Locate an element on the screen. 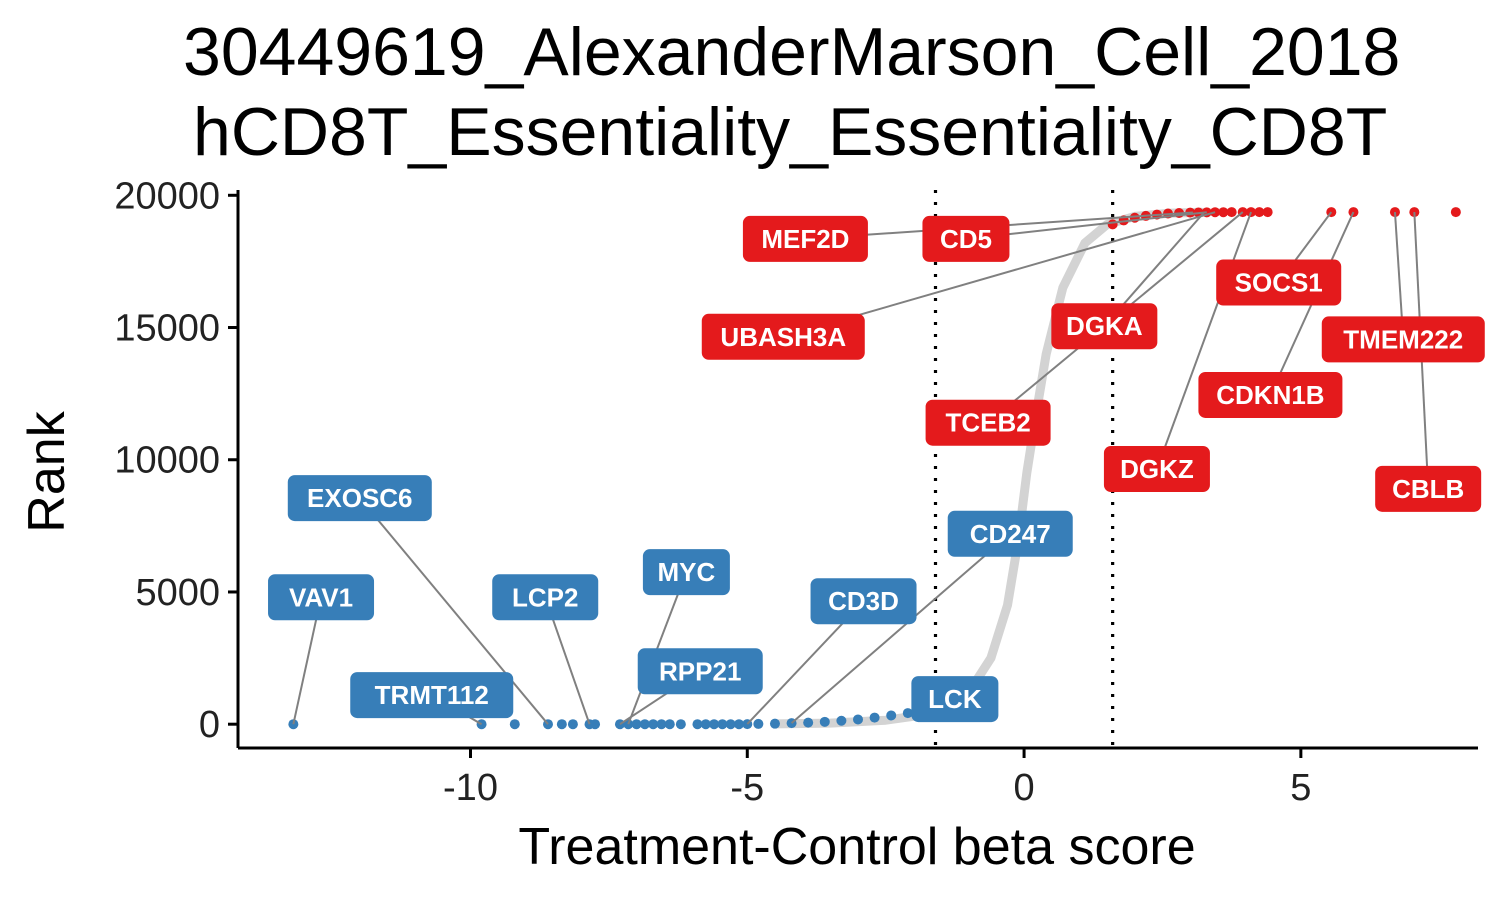  x-tick-label: -5 is located at coordinates (747, 788).